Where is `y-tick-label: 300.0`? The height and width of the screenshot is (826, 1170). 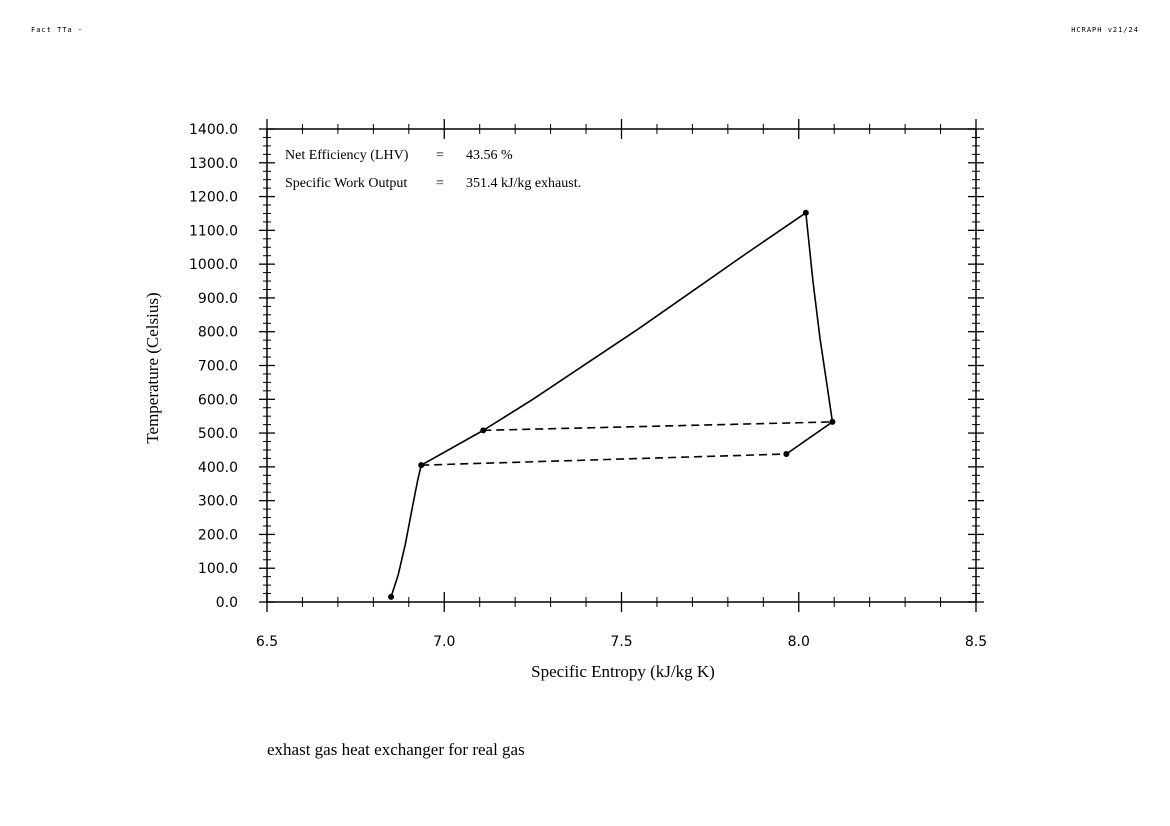
y-tick-label: 300.0 is located at coordinates (218, 502).